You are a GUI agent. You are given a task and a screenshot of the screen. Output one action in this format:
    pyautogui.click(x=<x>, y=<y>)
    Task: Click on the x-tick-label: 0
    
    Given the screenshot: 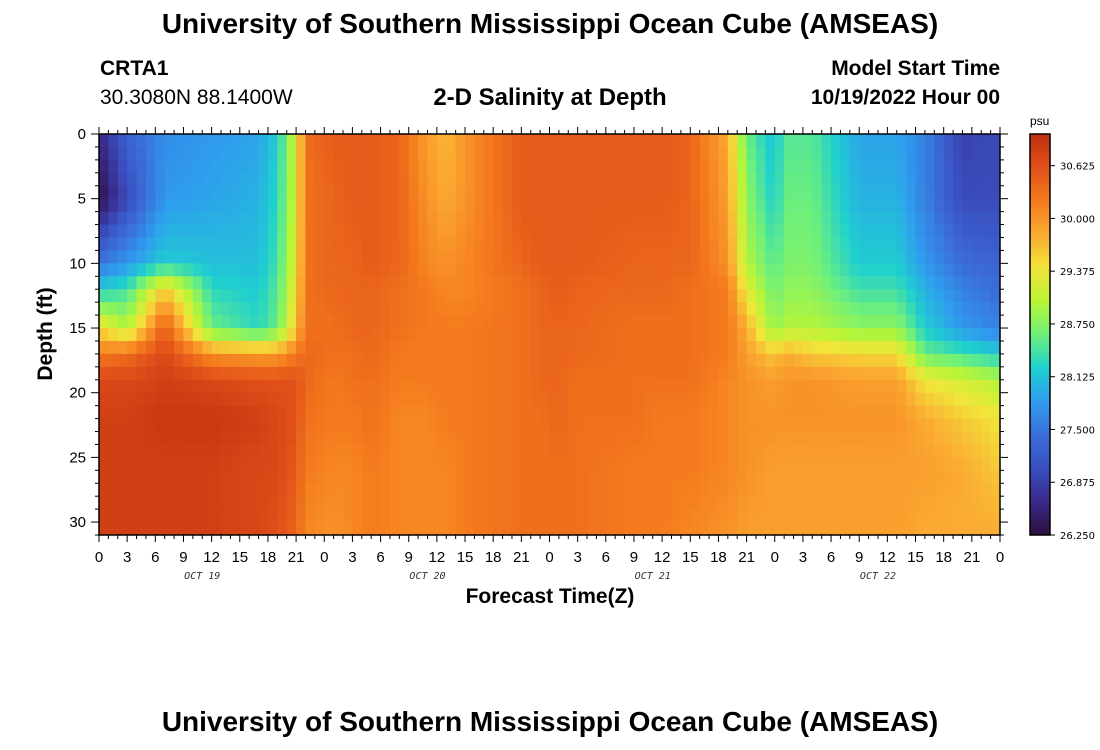 What is the action you would take?
    pyautogui.click(x=99, y=557)
    